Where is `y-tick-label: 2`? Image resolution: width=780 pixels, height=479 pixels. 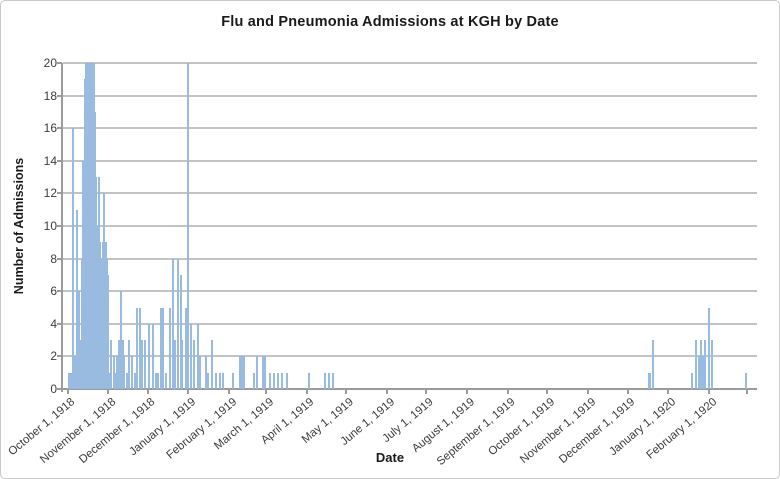
y-tick-label: 2 is located at coordinates (53, 356).